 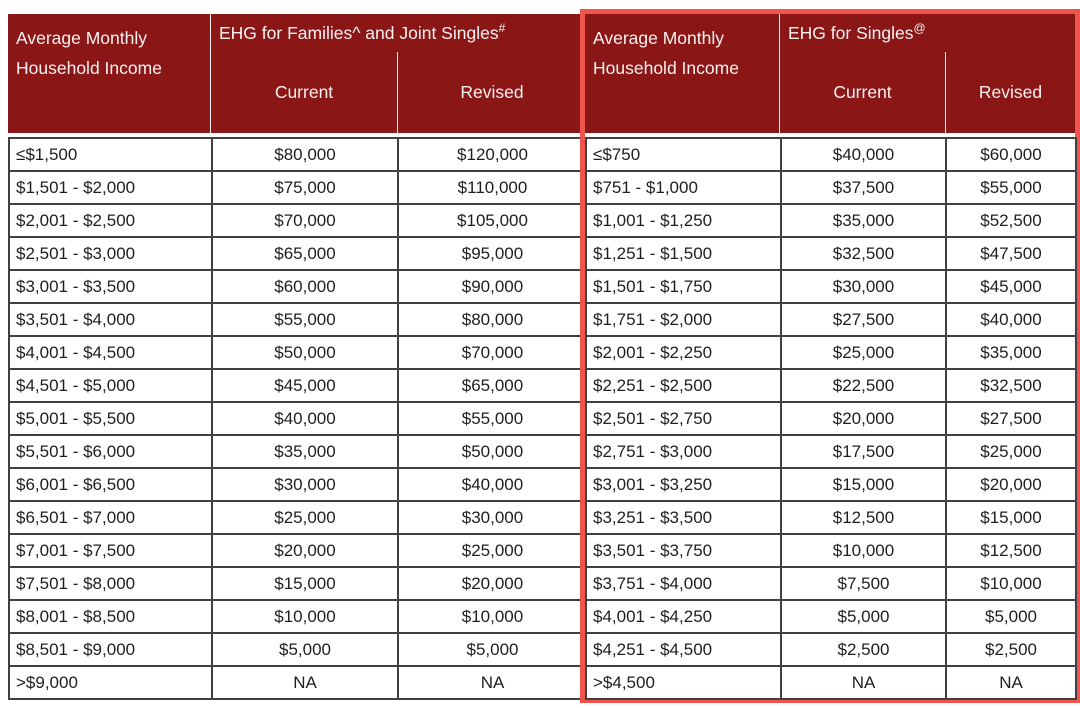 What do you see at coordinates (1011, 220) in the screenshot?
I see `revised-amount-cell: $52,500` at bounding box center [1011, 220].